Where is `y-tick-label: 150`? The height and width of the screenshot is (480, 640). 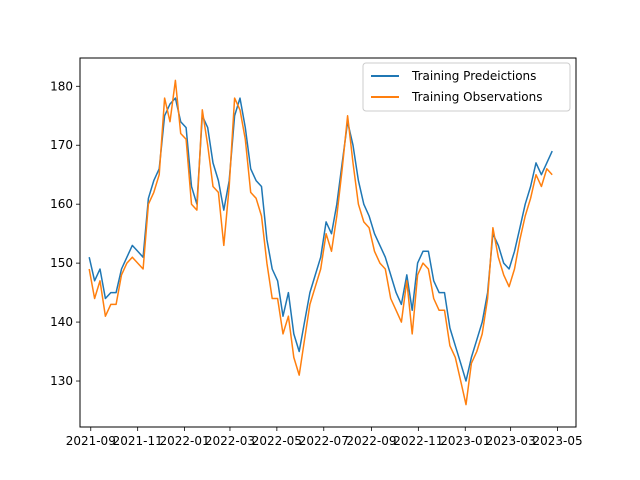 y-tick-label: 150 is located at coordinates (61, 263).